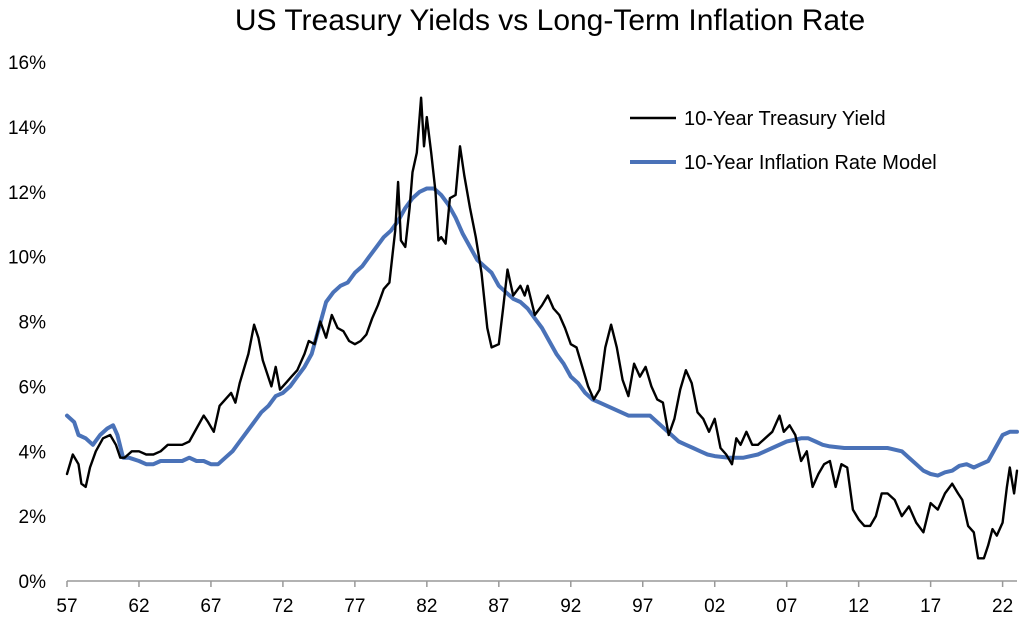 The height and width of the screenshot is (626, 1024). What do you see at coordinates (210, 606) in the screenshot?
I see `x-tick-label: 67` at bounding box center [210, 606].